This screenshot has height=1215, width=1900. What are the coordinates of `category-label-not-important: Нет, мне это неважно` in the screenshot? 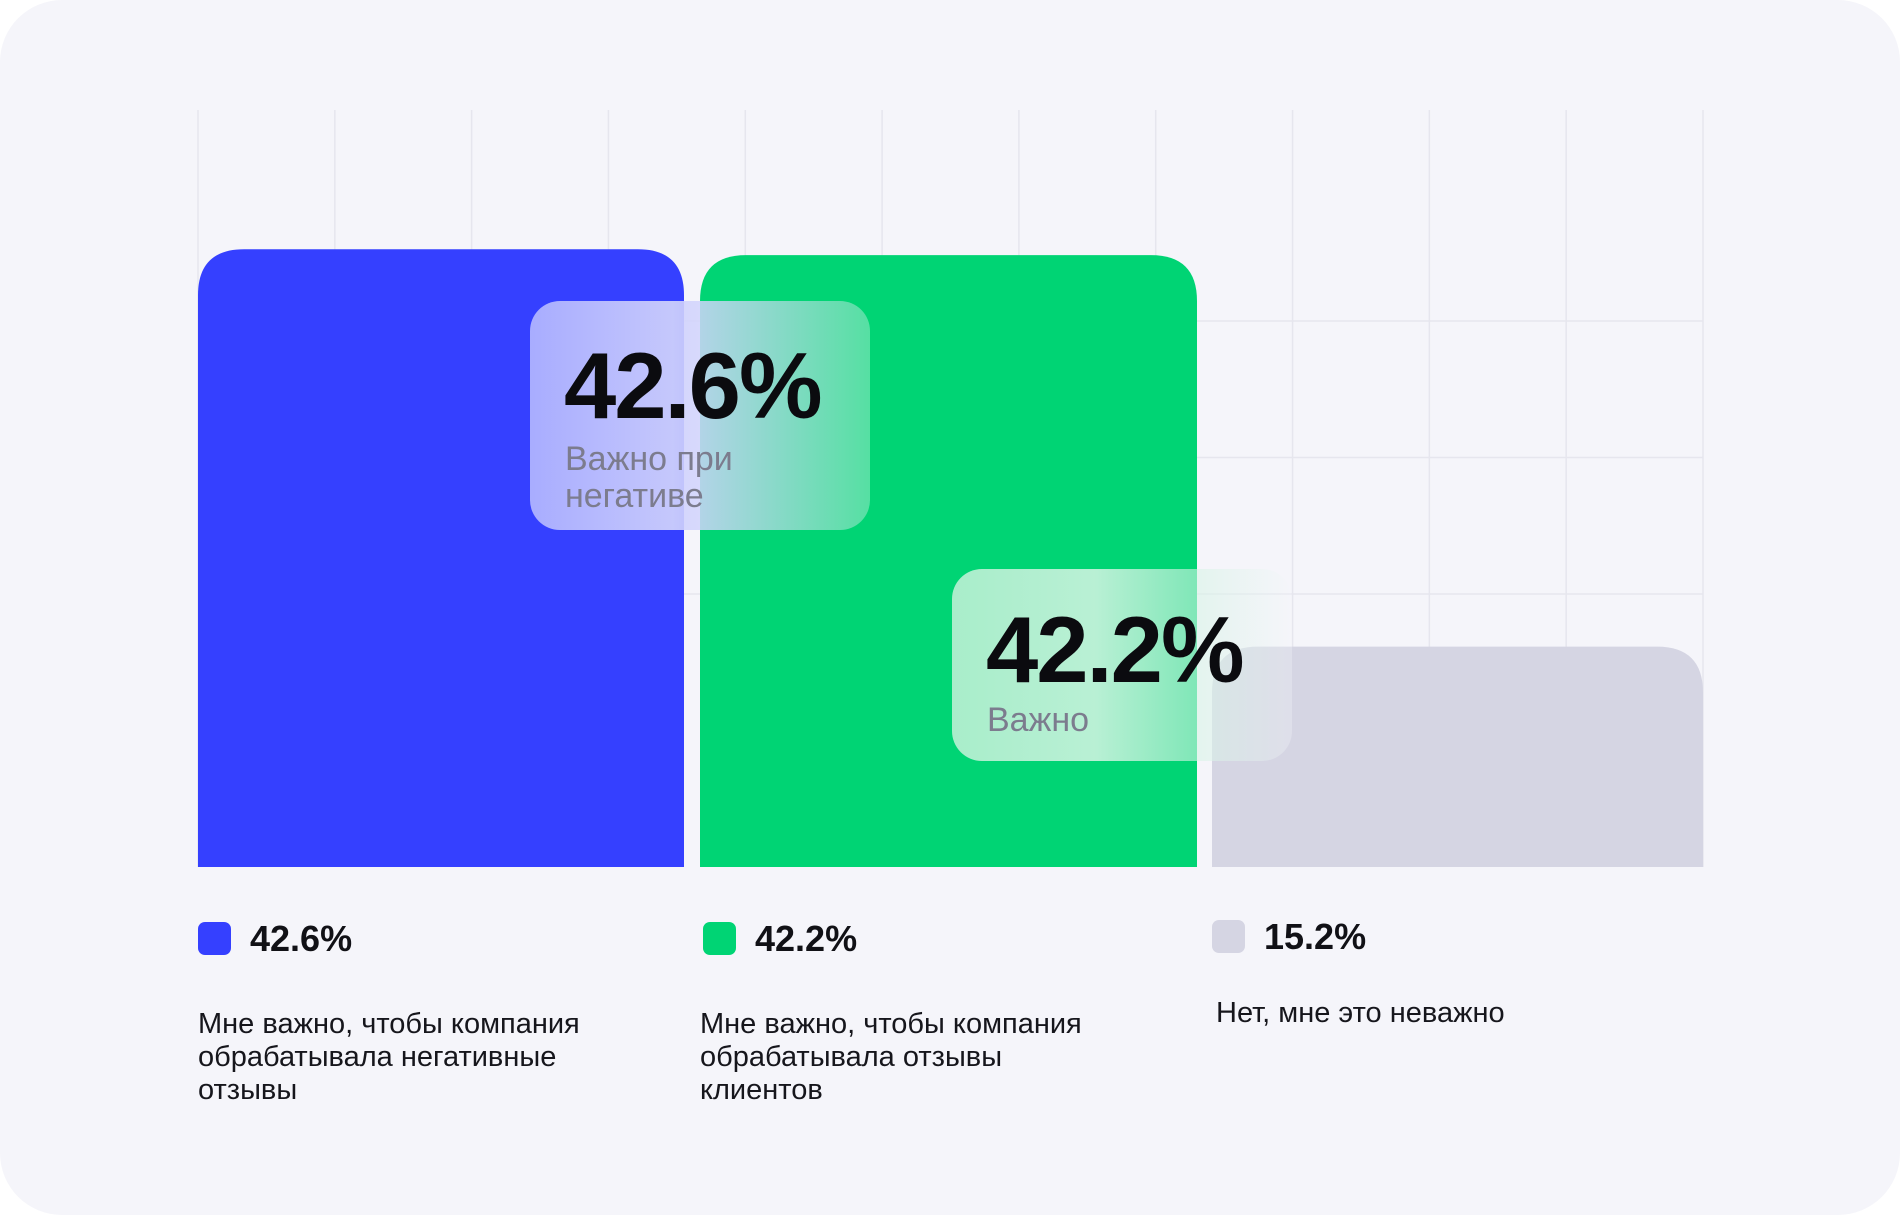 It's located at (1360, 1013).